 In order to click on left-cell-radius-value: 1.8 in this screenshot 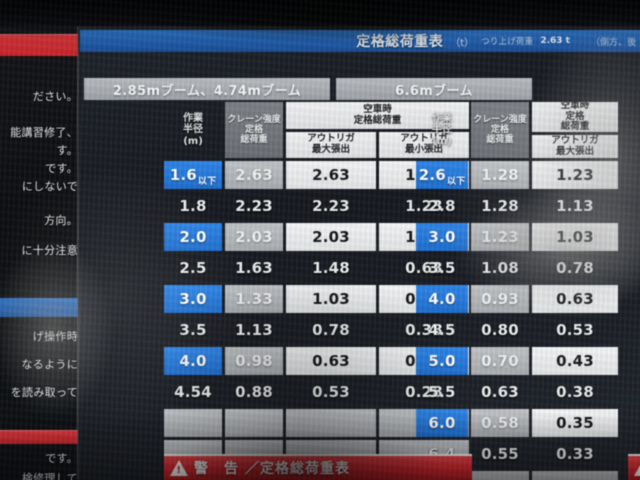, I will do `click(193, 206)`.